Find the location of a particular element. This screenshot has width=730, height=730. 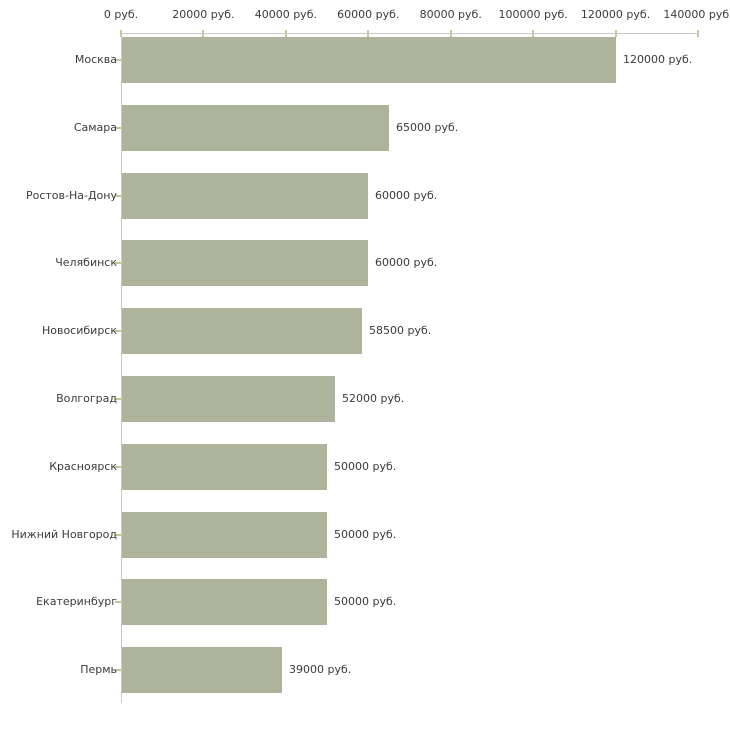

x-tick-label: 40000 руб. is located at coordinates (285, 14).